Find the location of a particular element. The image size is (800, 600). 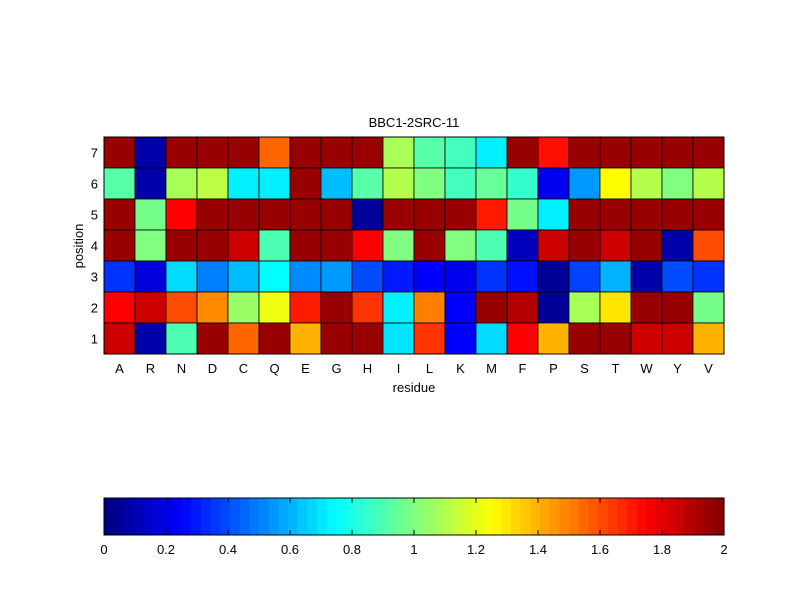

y-tick-label: 4 is located at coordinates (94, 246).